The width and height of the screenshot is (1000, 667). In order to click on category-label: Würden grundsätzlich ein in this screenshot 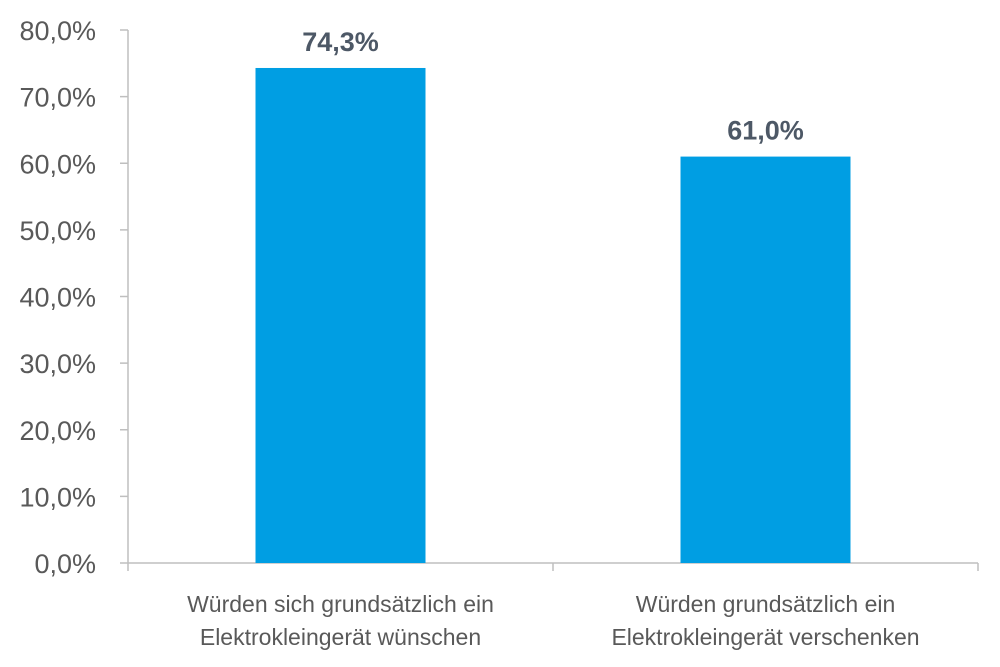, I will do `click(766, 604)`.